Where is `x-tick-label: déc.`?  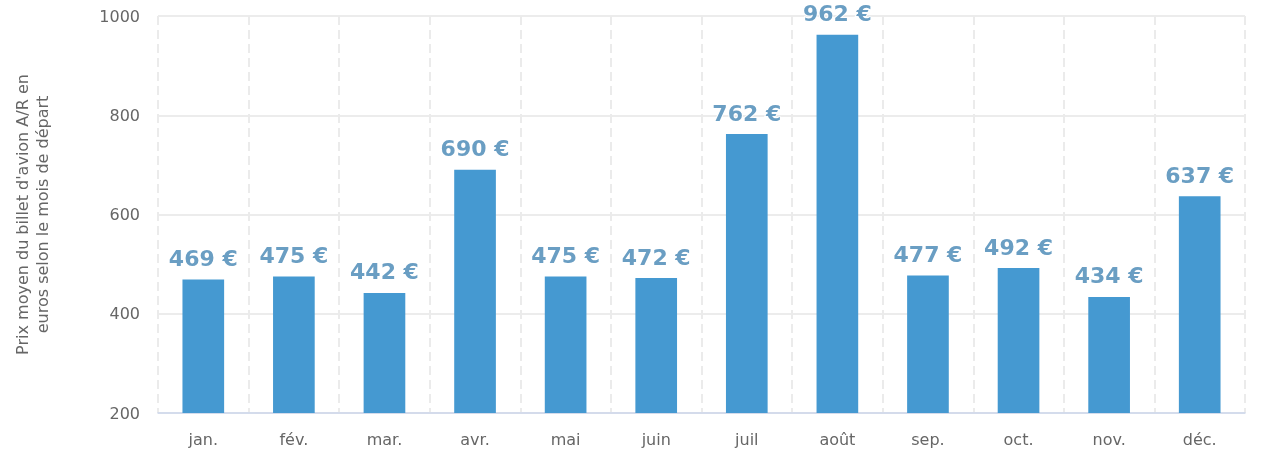
x-tick-label: déc. is located at coordinates (1199, 439).